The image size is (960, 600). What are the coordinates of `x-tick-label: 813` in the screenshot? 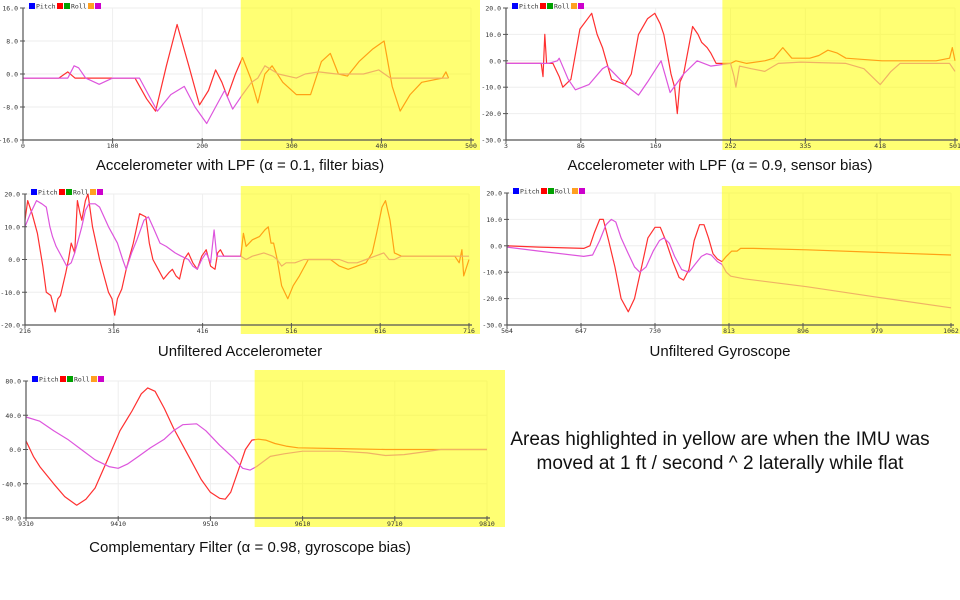 It's located at (729, 331).